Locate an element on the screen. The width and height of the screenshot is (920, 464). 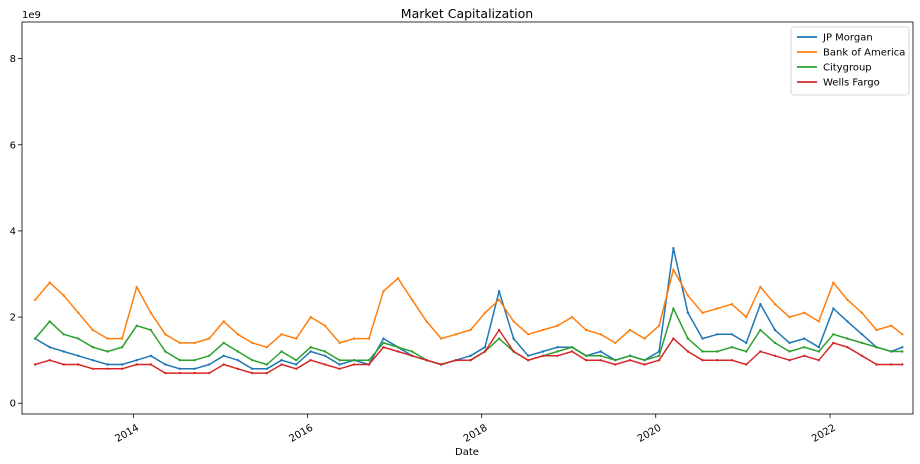
x-axis-label: Date is located at coordinates (467, 452).